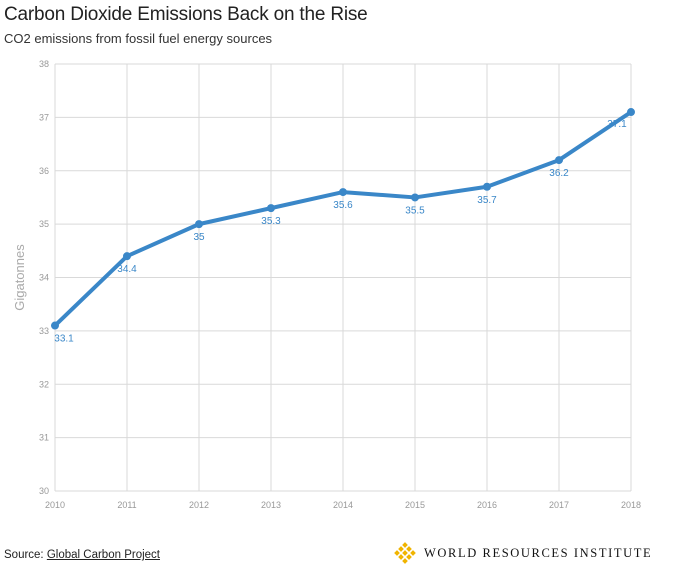 This screenshot has height=573, width=679. I want to click on x-tick-label: 2016, so click(487, 505).